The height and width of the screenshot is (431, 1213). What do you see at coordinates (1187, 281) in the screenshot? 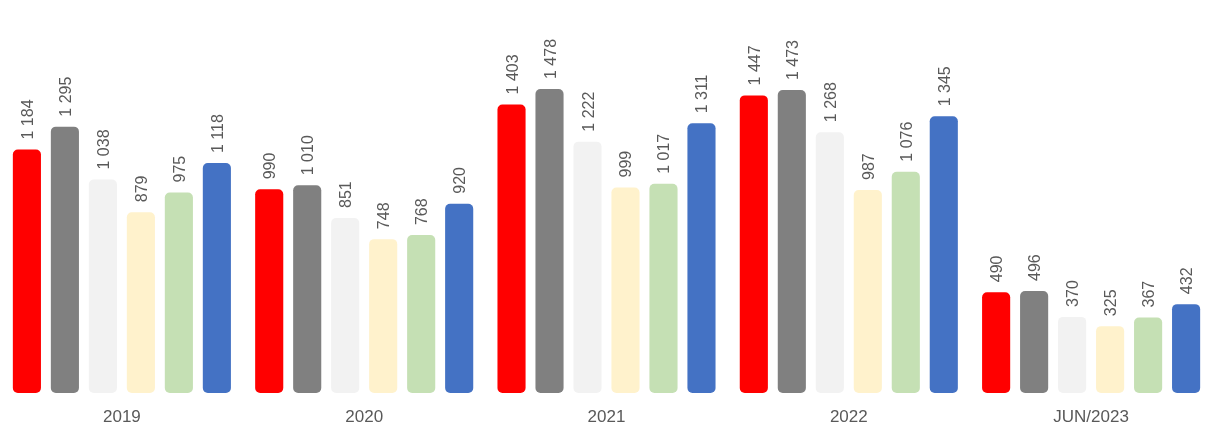
I see `data-label: 432` at bounding box center [1187, 281].